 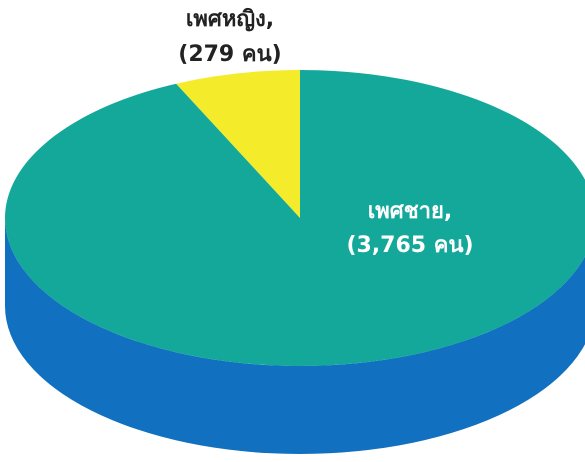 What do you see at coordinates (409, 245) in the screenshot?
I see `slice-value-label: (3,765 คน)` at bounding box center [409, 245].